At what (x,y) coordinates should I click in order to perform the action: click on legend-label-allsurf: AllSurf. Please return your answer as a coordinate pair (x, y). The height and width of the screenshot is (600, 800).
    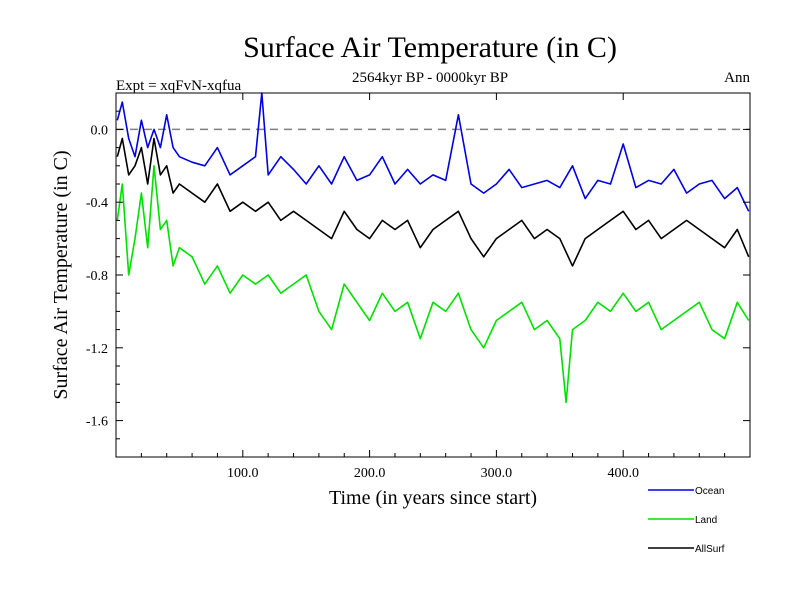
    Looking at the image, I should click on (710, 549).